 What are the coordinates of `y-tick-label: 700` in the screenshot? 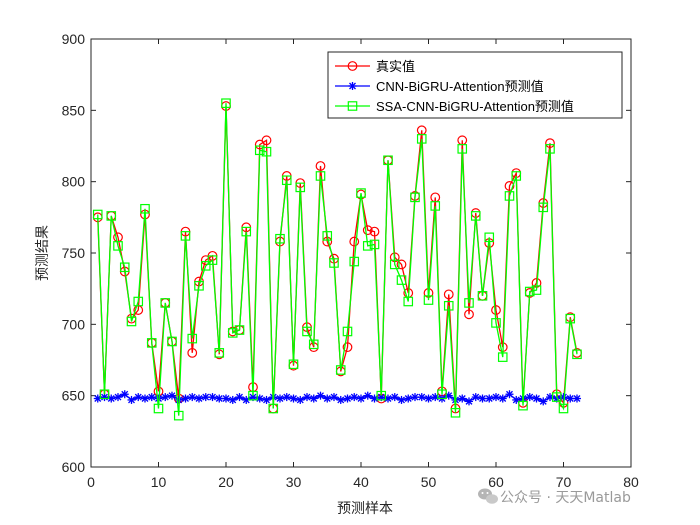 It's located at (74, 324).